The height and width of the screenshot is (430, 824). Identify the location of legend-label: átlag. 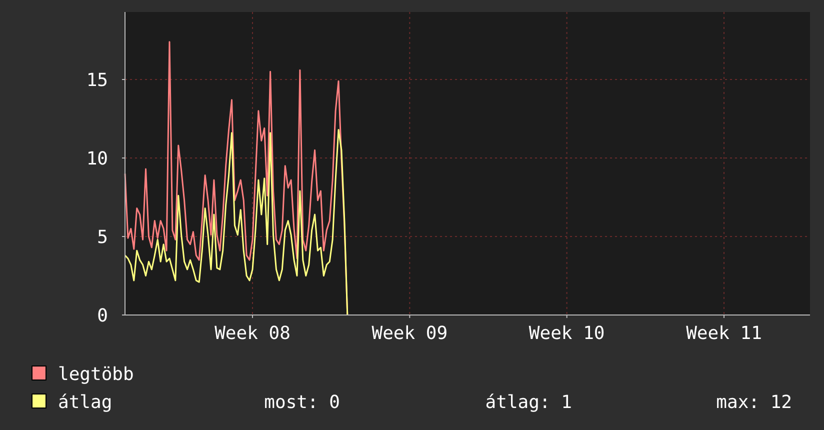
(85, 402).